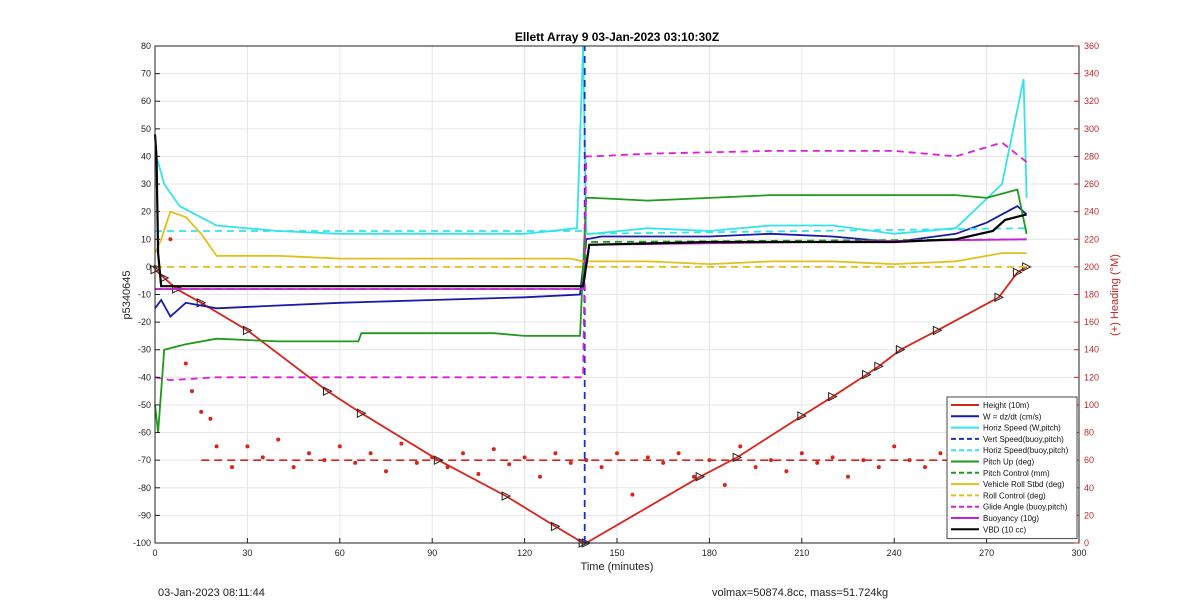 The image size is (1200, 611). Describe the element at coordinates (1026, 450) in the screenshot. I see `legend-entry: Horiz Speed(buoy,pitch)` at that location.